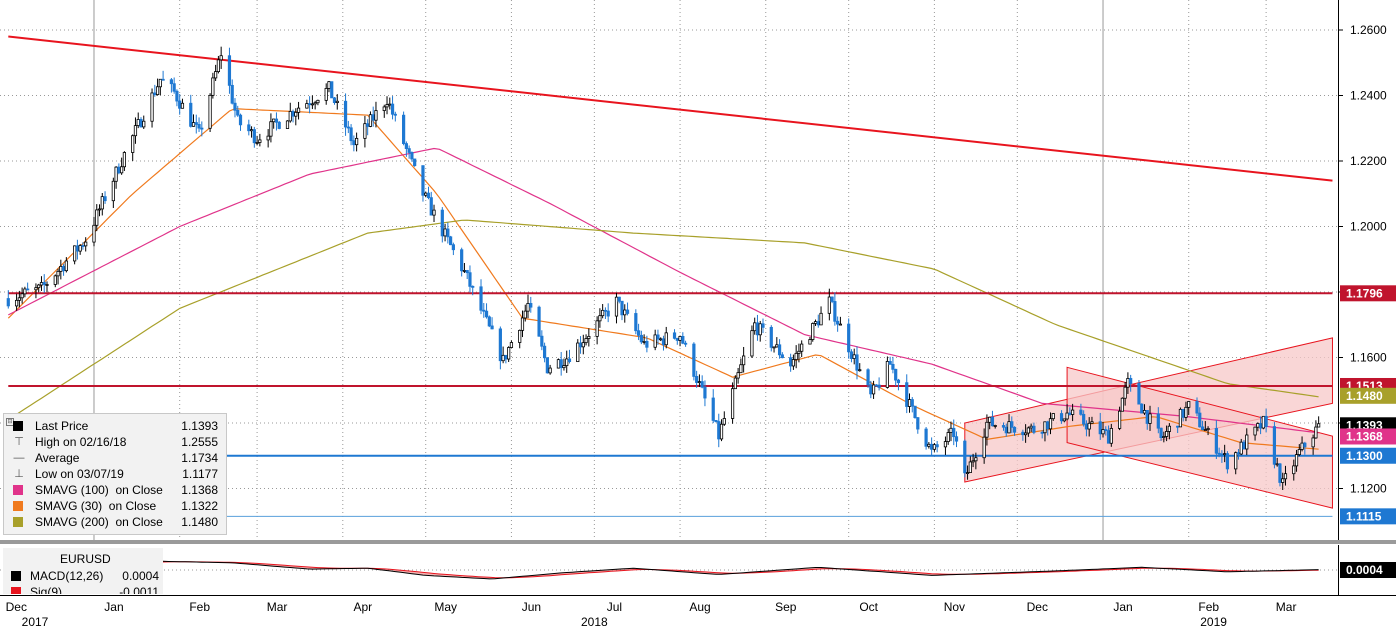 Image resolution: width=1396 pixels, height=630 pixels. Describe the element at coordinates (1368, 516) in the screenshot. I see `price-tag-box` at that location.